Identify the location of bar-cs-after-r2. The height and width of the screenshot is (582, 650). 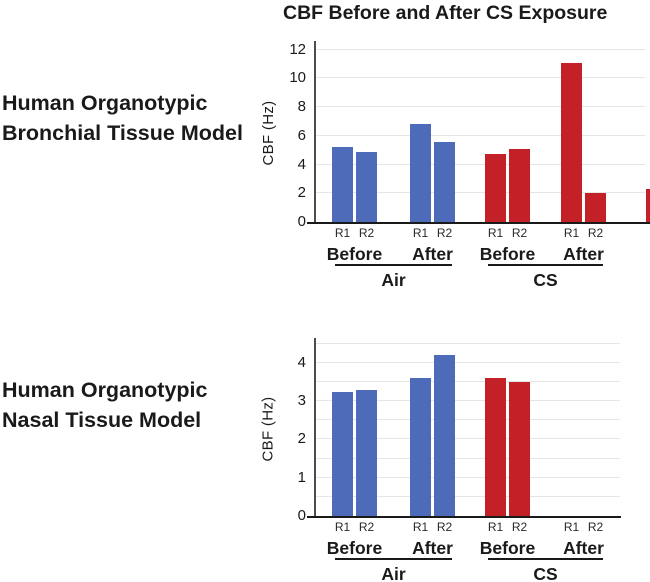
(595, 207).